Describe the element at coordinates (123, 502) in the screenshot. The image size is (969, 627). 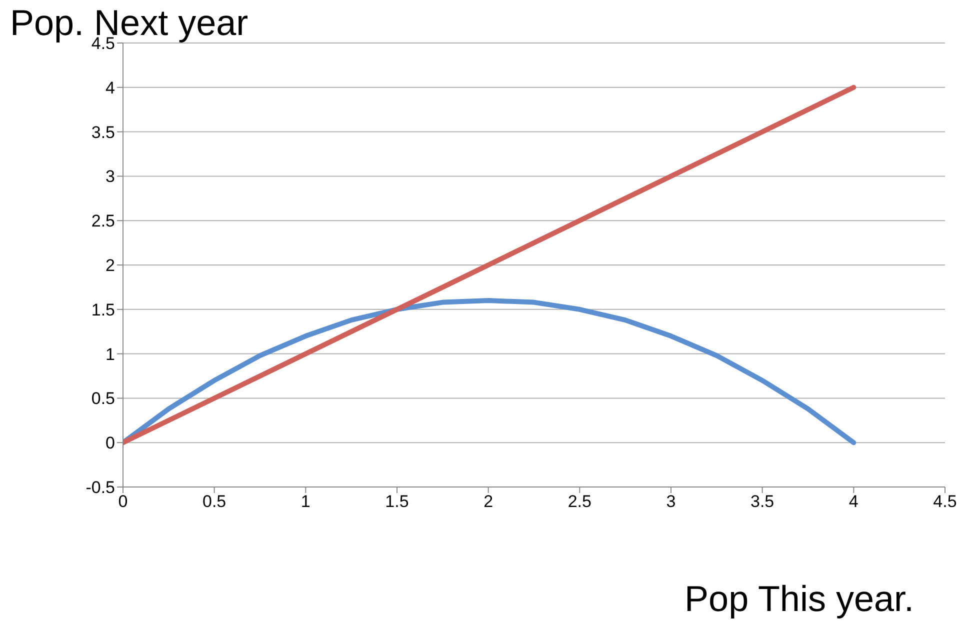
I see `x-tick-label: 0` at that location.